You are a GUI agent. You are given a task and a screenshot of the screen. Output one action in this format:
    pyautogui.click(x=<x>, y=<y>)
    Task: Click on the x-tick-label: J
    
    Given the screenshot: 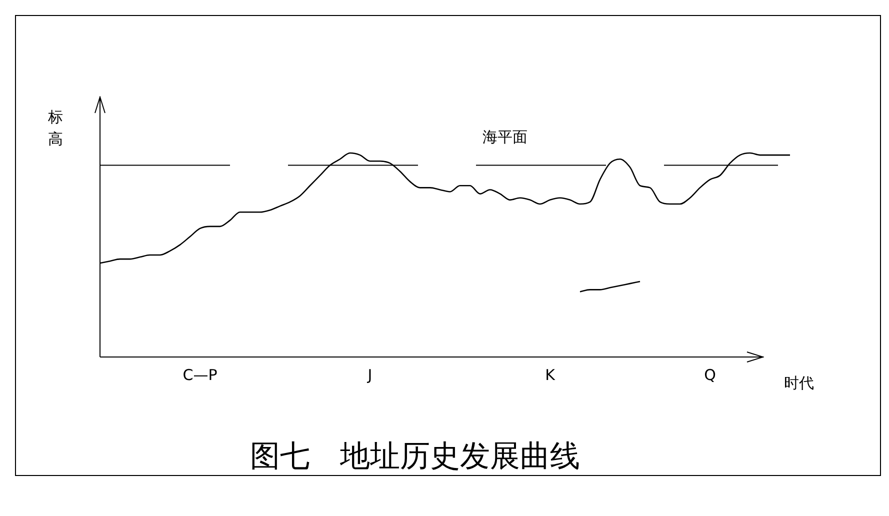 What is the action you would take?
    pyautogui.click(x=369, y=375)
    